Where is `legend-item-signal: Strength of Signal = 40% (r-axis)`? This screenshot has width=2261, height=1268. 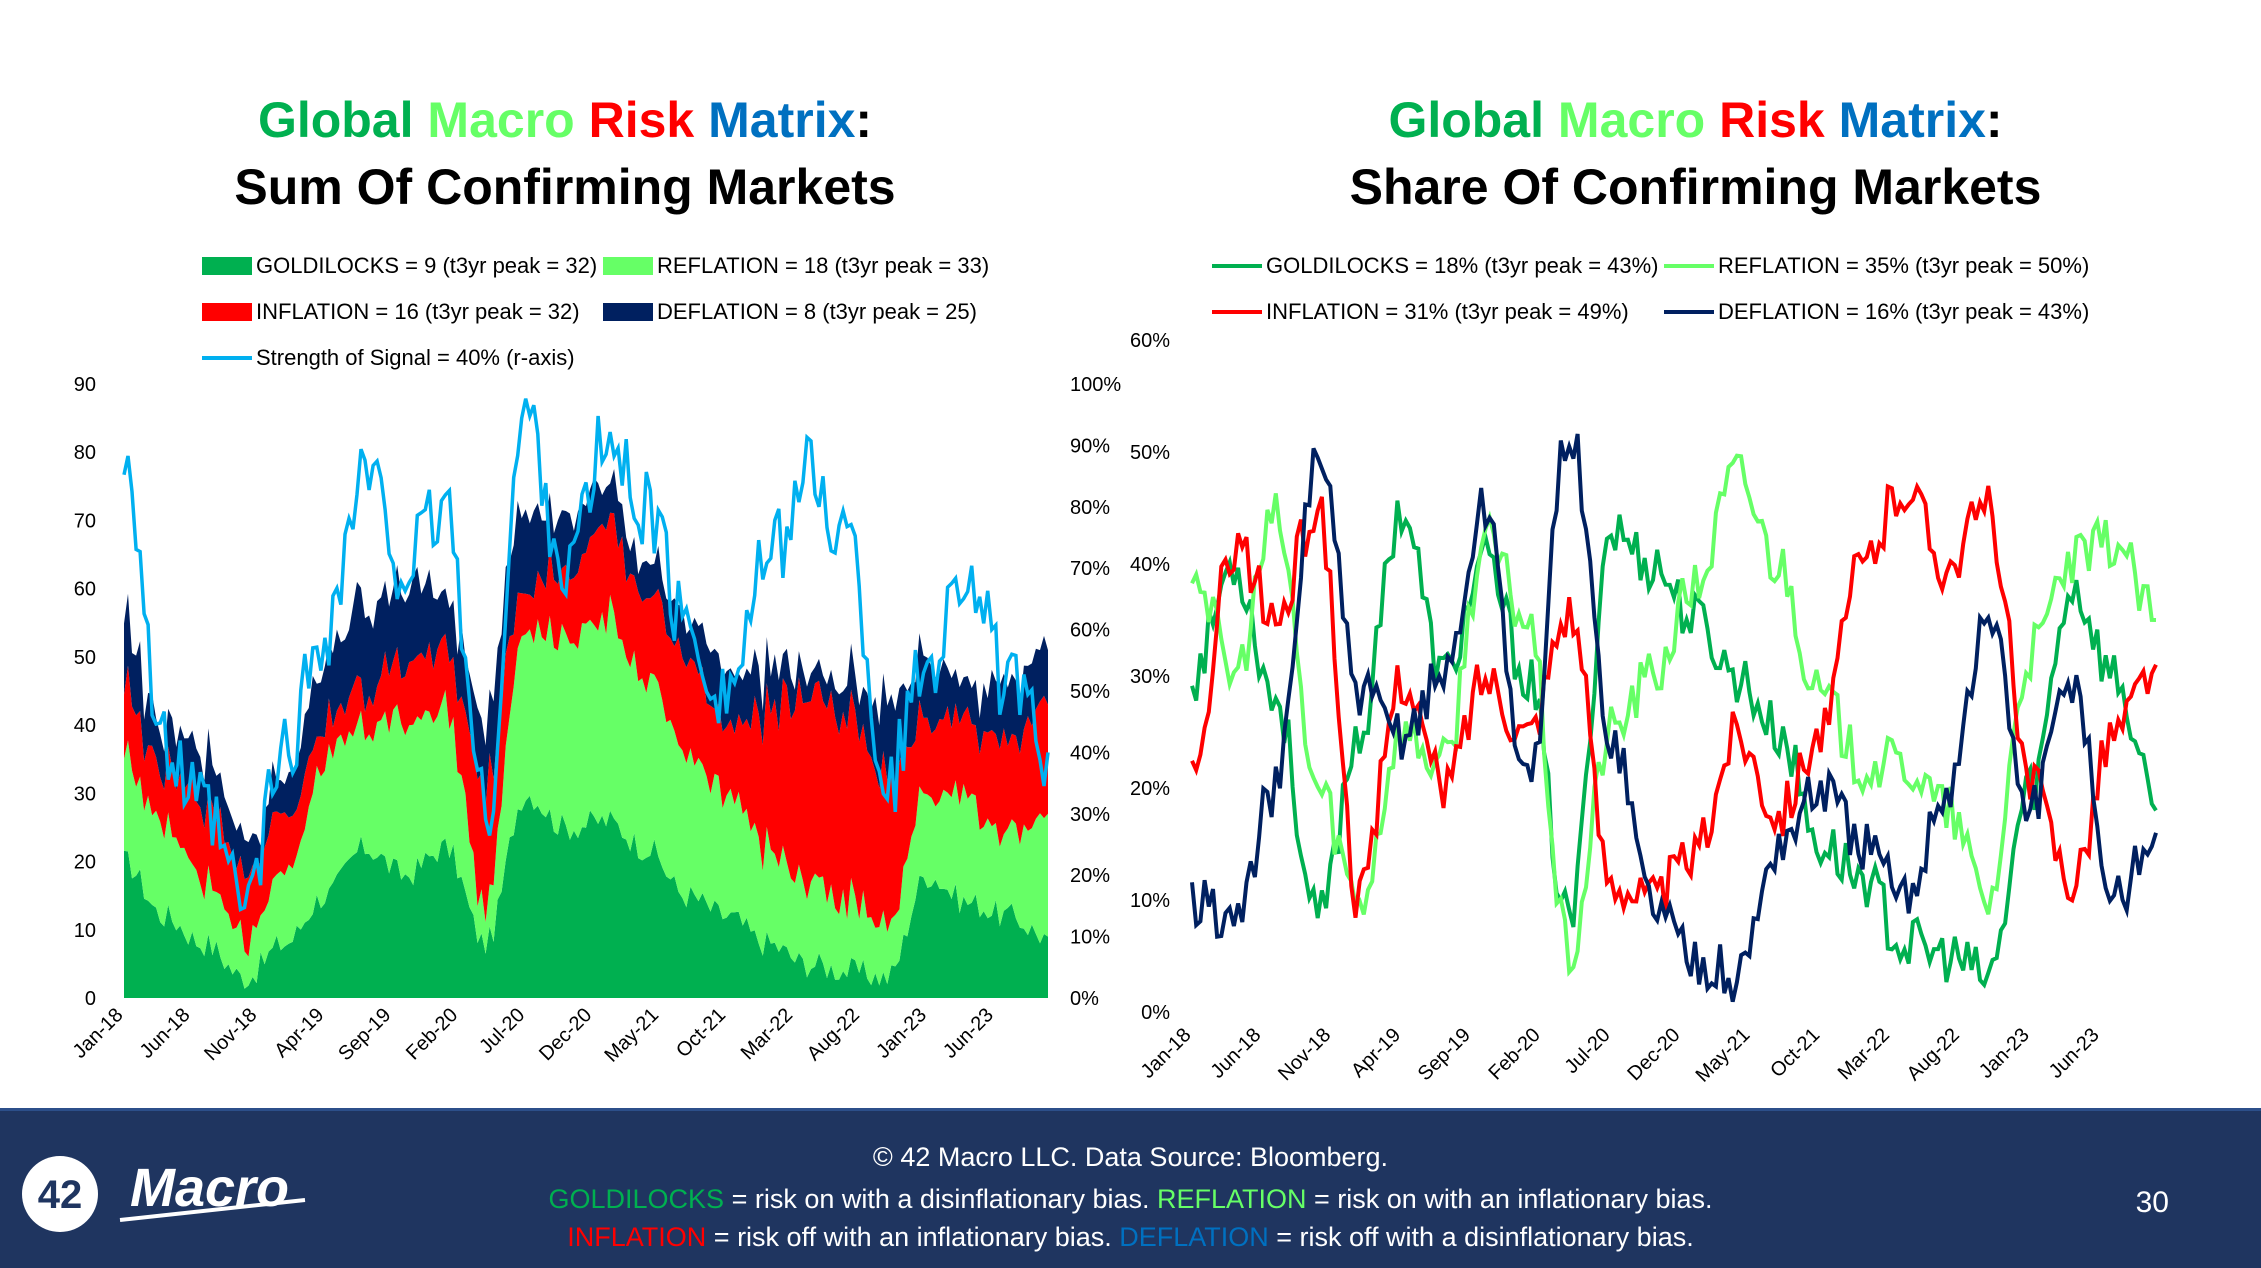
legend-item-signal: Strength of Signal = 40% (r-axis) is located at coordinates (388, 358).